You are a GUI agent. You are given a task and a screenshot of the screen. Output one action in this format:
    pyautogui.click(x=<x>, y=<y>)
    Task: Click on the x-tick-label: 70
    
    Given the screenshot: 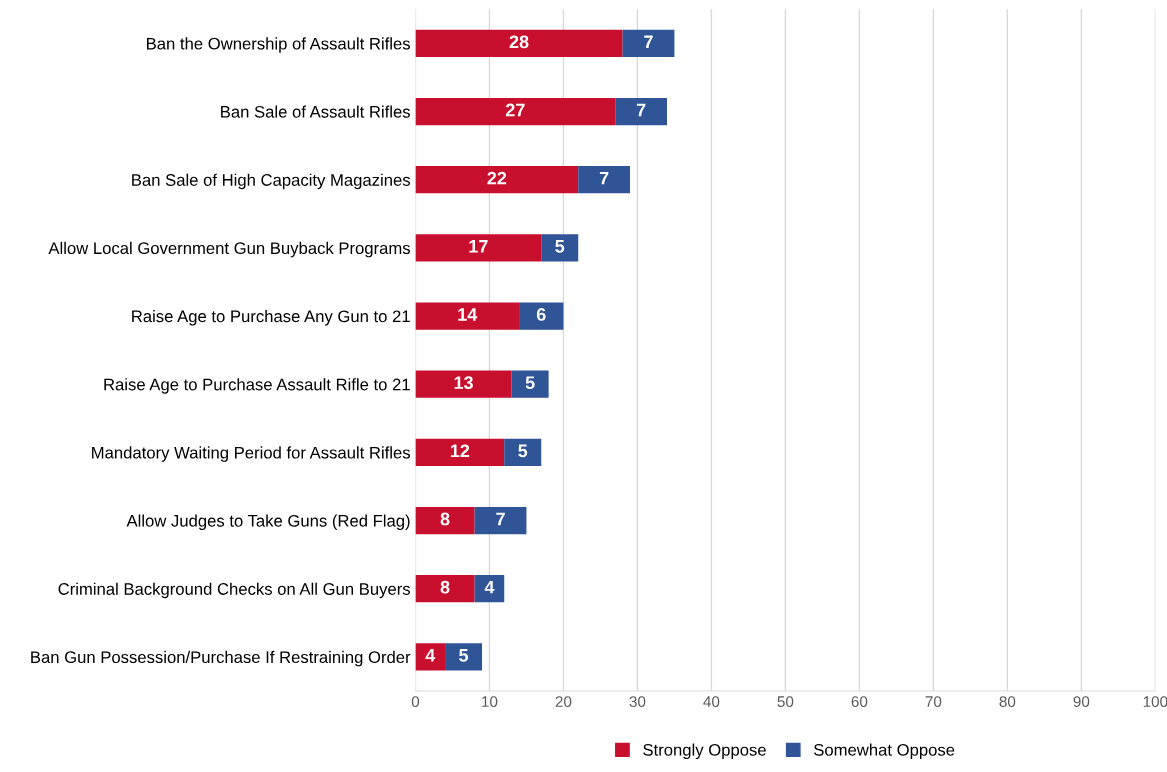 What is the action you would take?
    pyautogui.click(x=933, y=702)
    